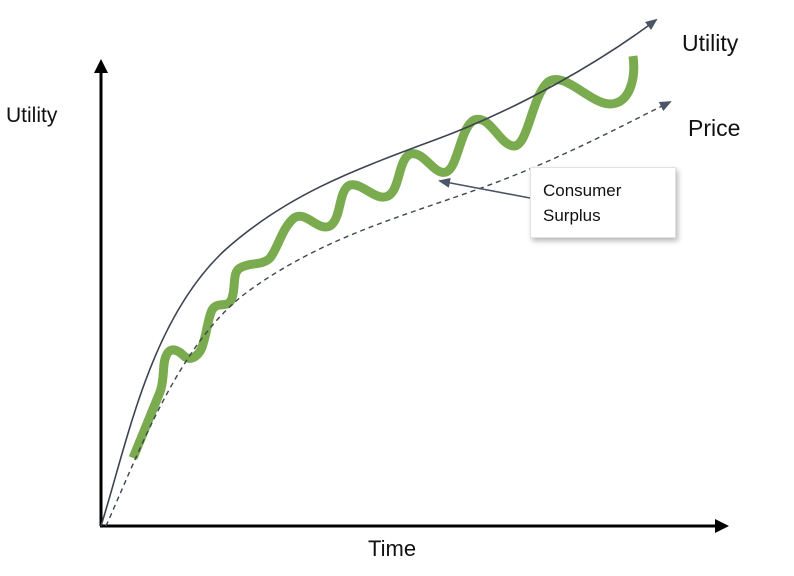 The image size is (794, 576). Describe the element at coordinates (582, 203) in the screenshot. I see `callout-text: Consumer Surplus` at that location.